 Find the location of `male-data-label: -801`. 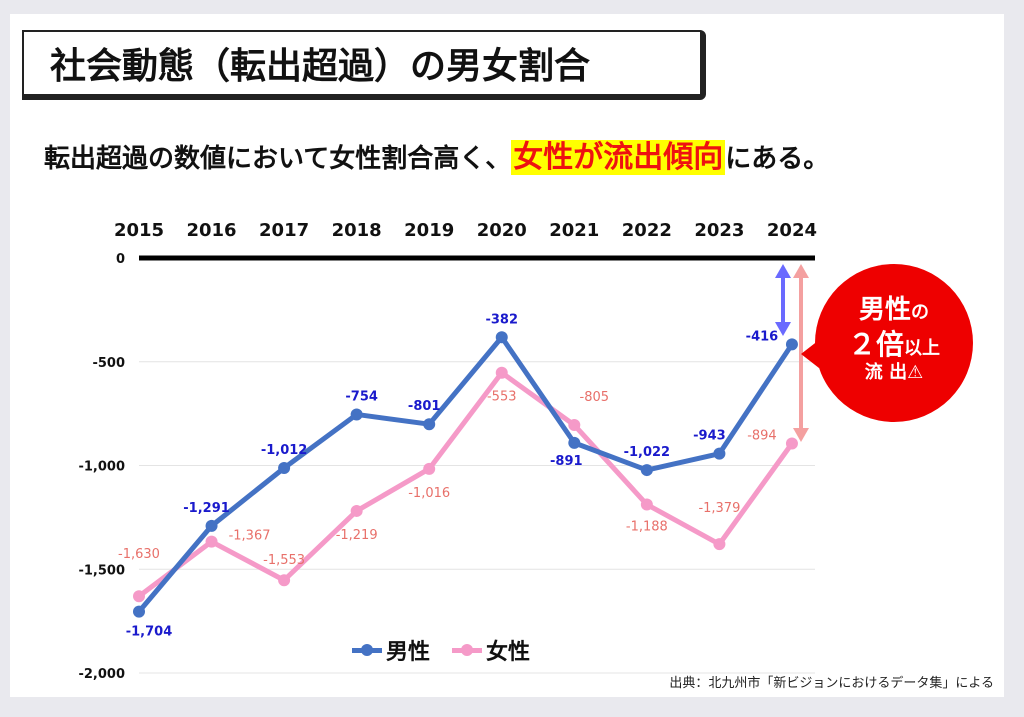

male-data-label: -801 is located at coordinates (424, 406).